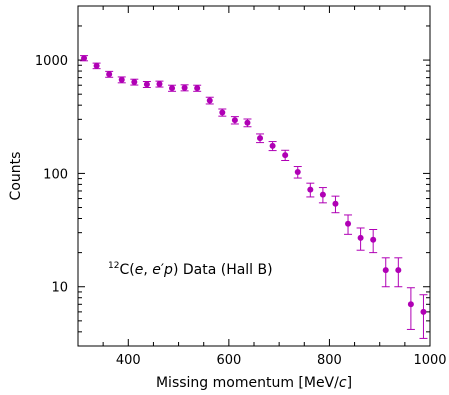 The width and height of the screenshot is (449, 395). What do you see at coordinates (162, 270) in the screenshot?
I see `annotation-prime: ′` at bounding box center [162, 270].